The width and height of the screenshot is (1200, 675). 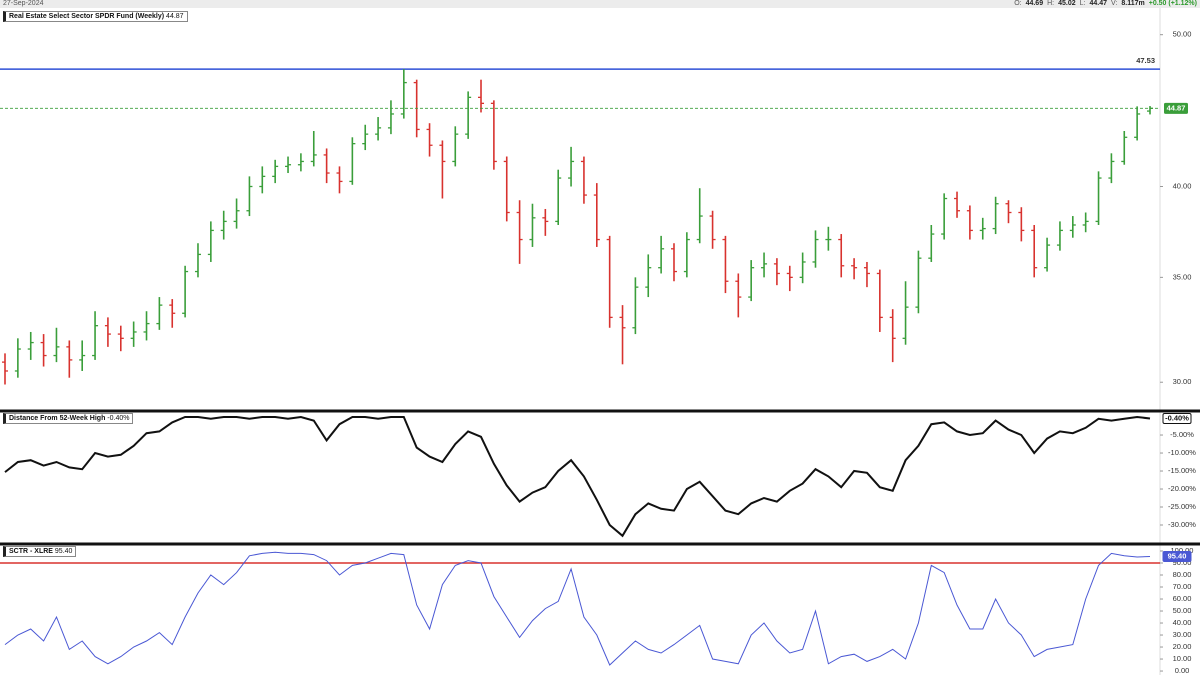 I want to click on y-tick-label: 10.00, so click(x=1182, y=658).